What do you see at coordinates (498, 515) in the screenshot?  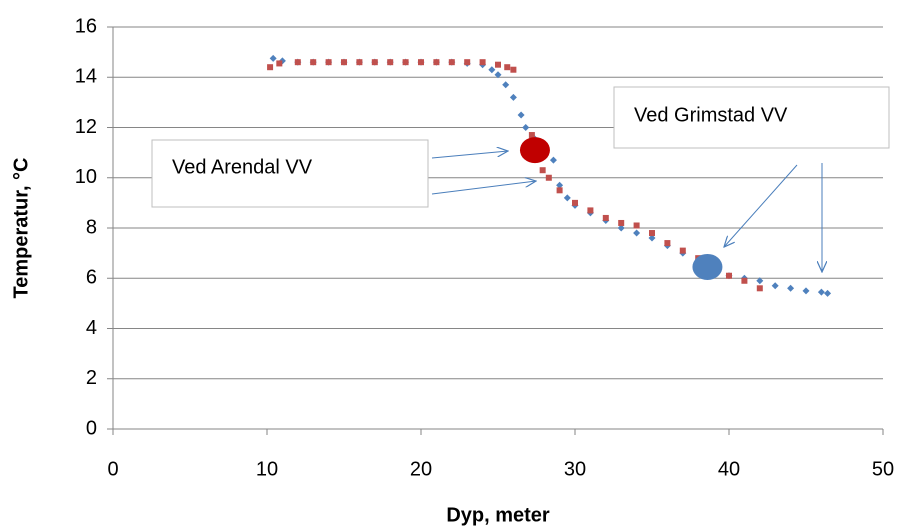 I see `x-axis-title: Dyp, meter` at bounding box center [498, 515].